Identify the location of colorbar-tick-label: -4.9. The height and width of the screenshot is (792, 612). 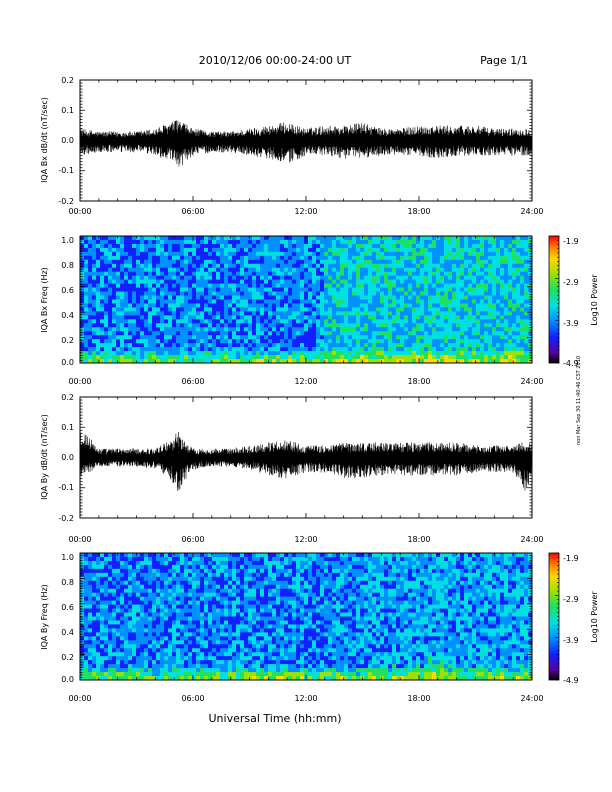
(571, 363).